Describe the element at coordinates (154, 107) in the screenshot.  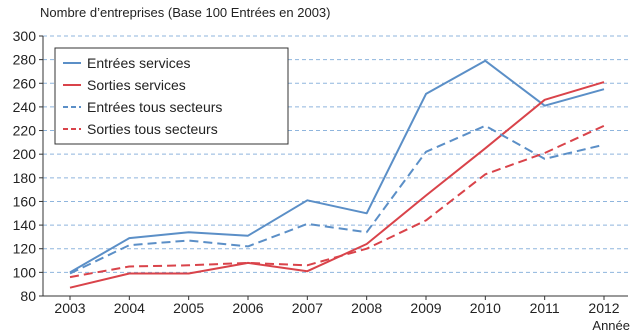
I see `legend-label: Entrées tous secteurs` at that location.